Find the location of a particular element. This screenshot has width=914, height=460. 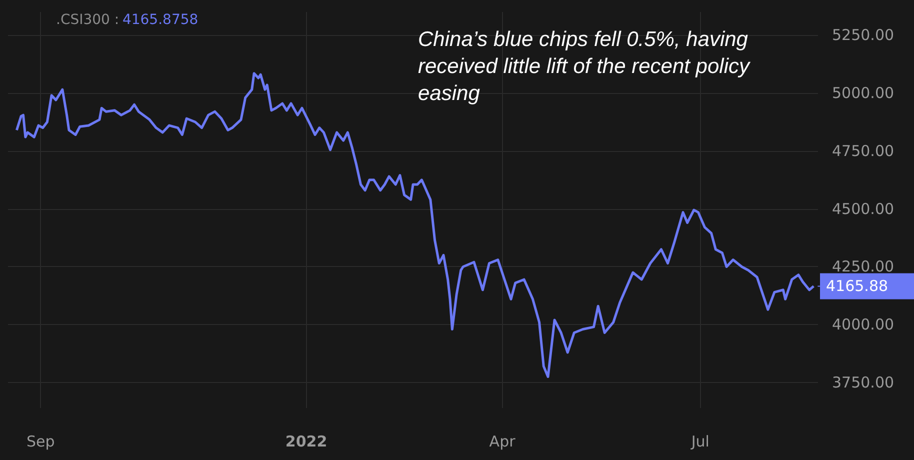

x-tick-label: Apr is located at coordinates (502, 441).